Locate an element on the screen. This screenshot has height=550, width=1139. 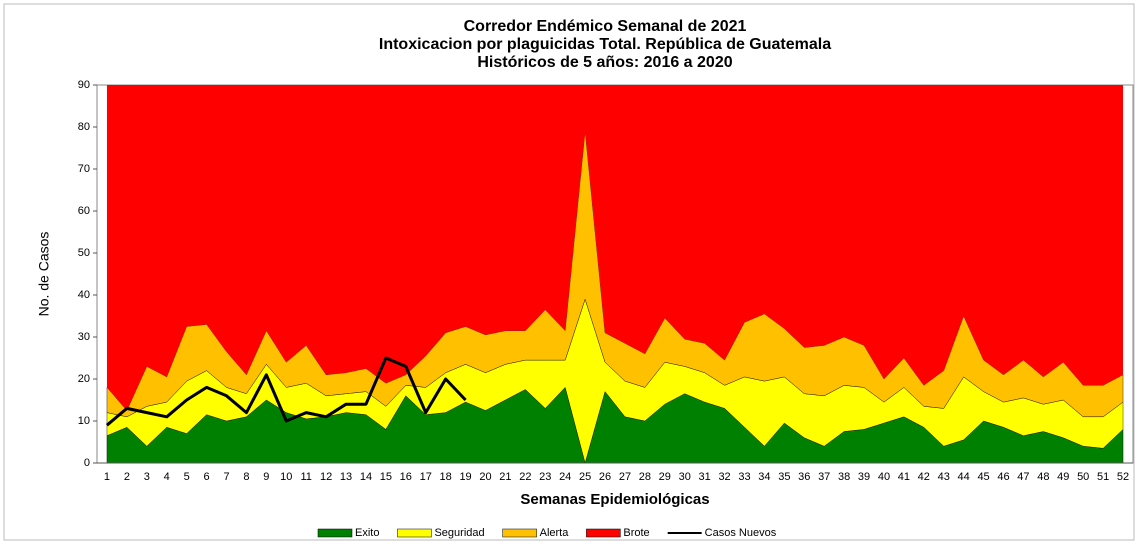
y-tick-label: 0 is located at coordinates (87, 463).